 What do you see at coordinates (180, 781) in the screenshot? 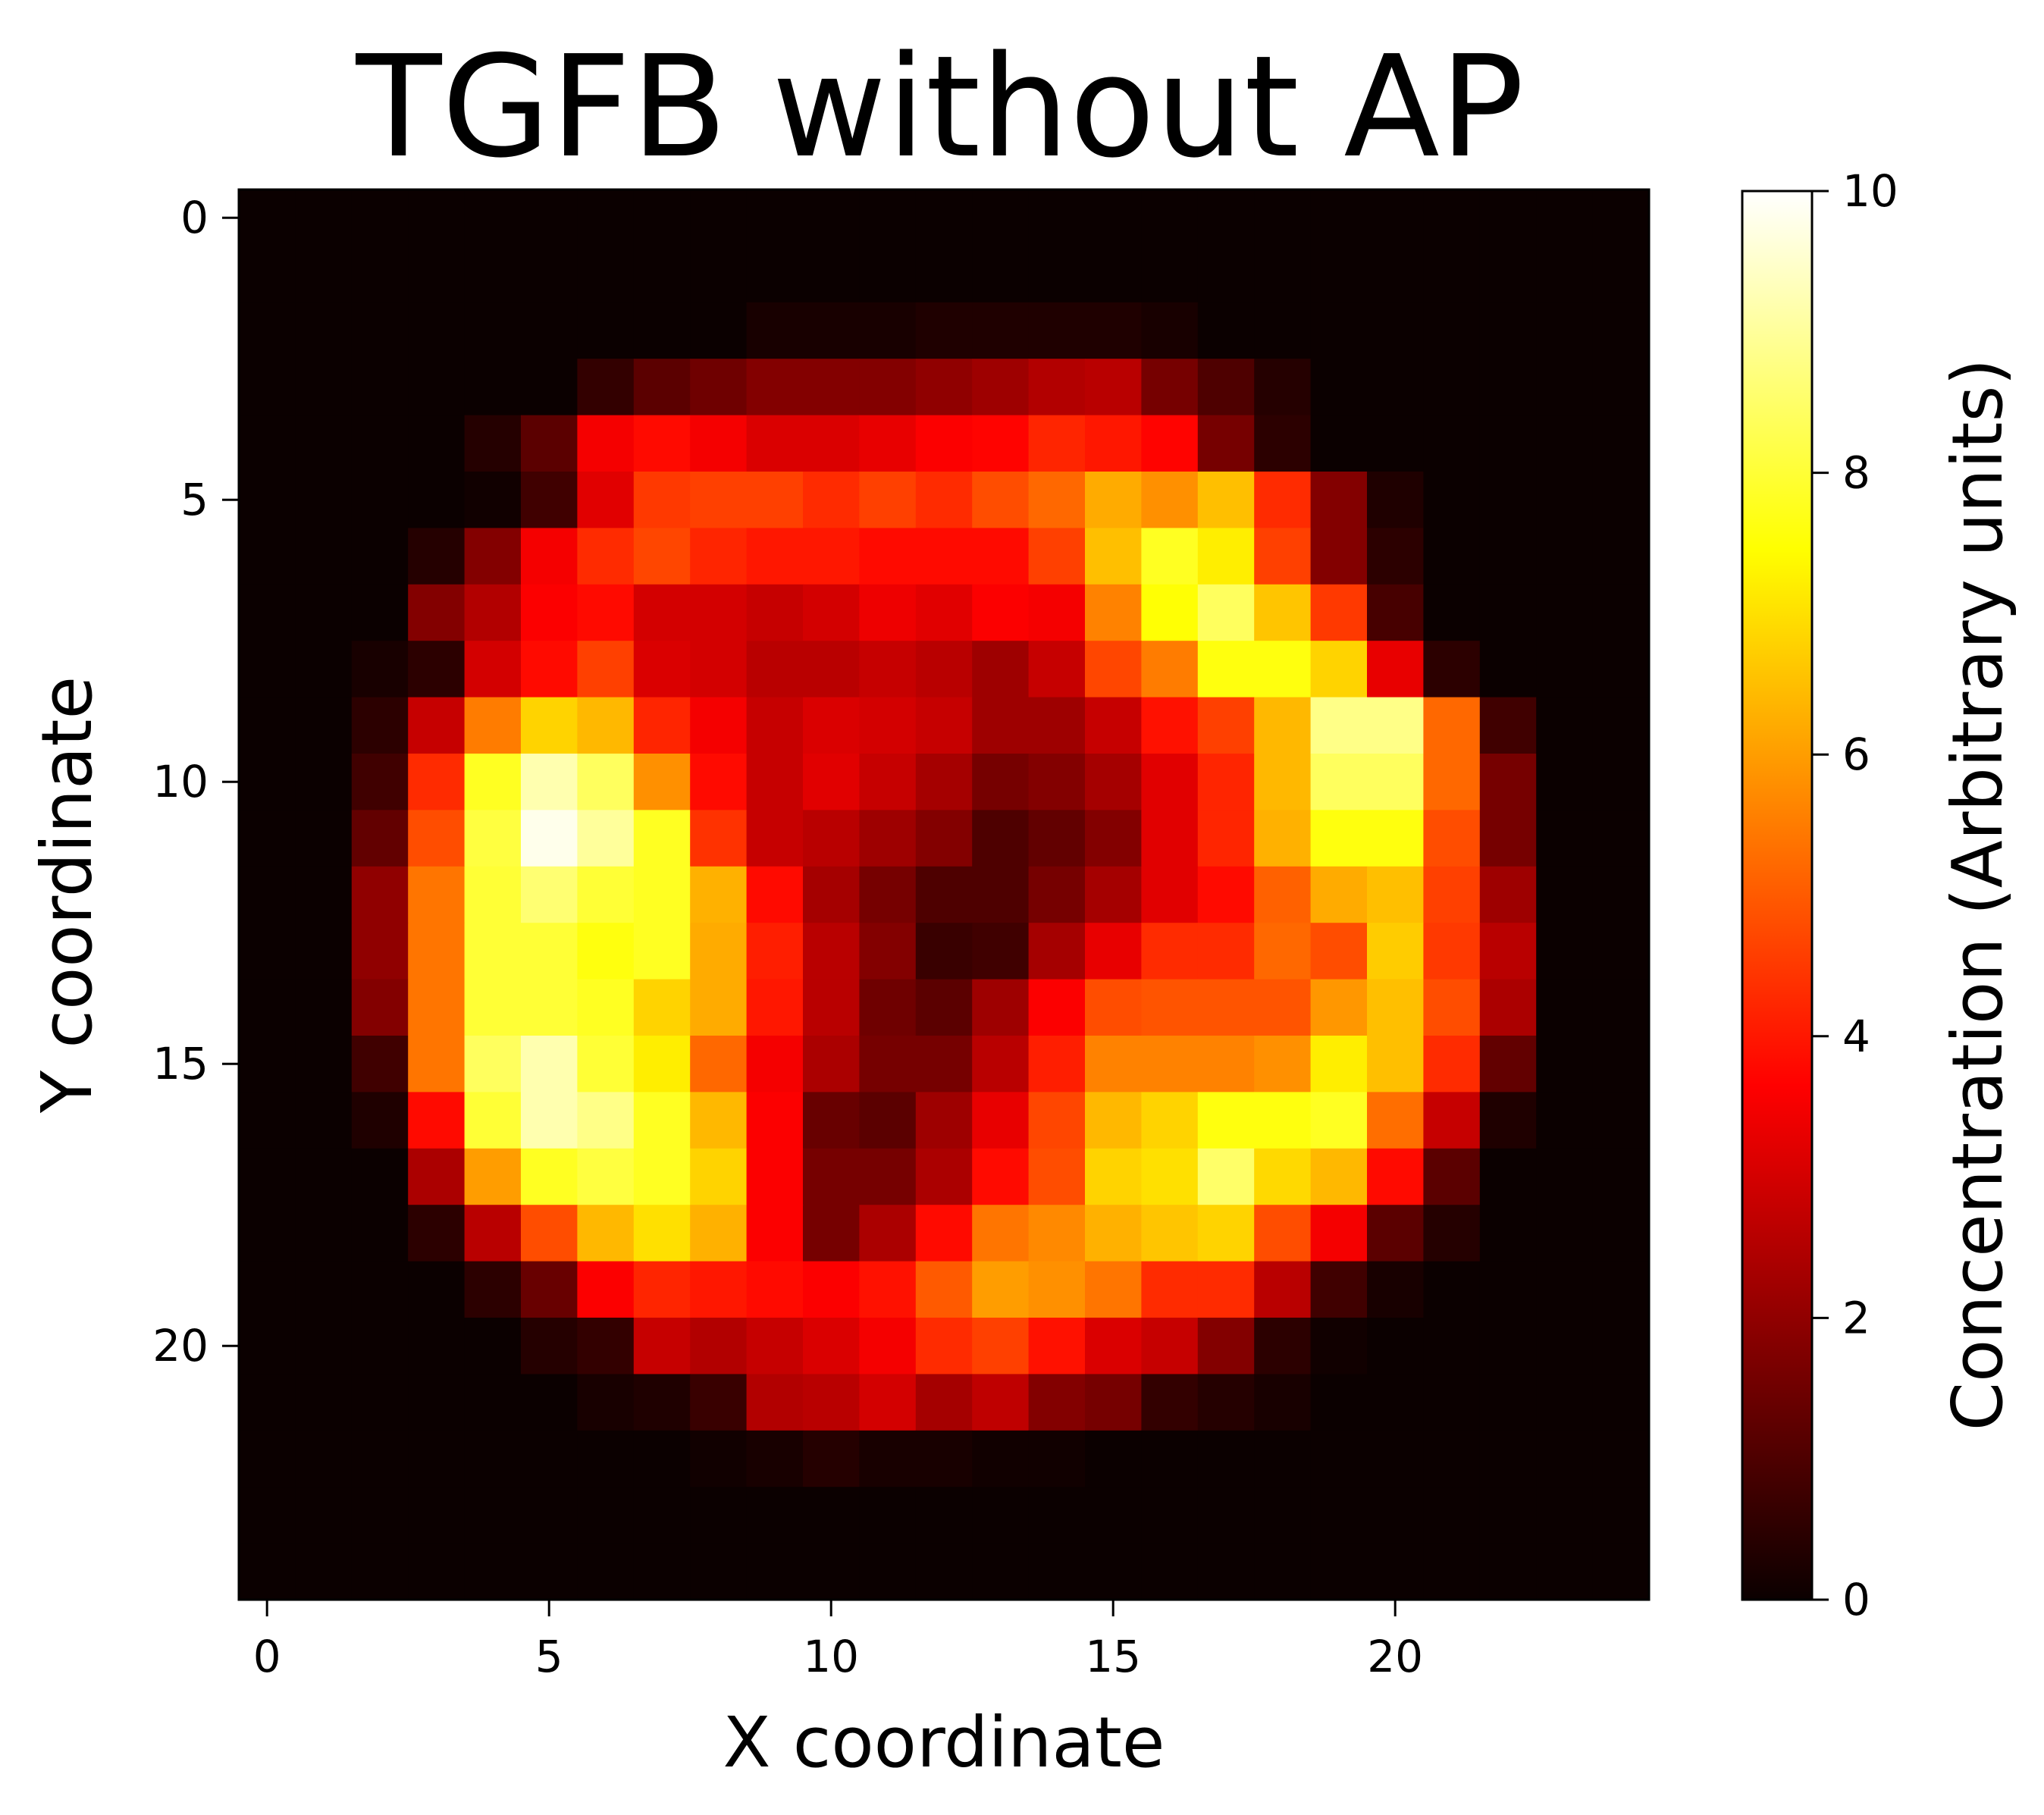
I see `y-tick-label: 10` at bounding box center [180, 781].